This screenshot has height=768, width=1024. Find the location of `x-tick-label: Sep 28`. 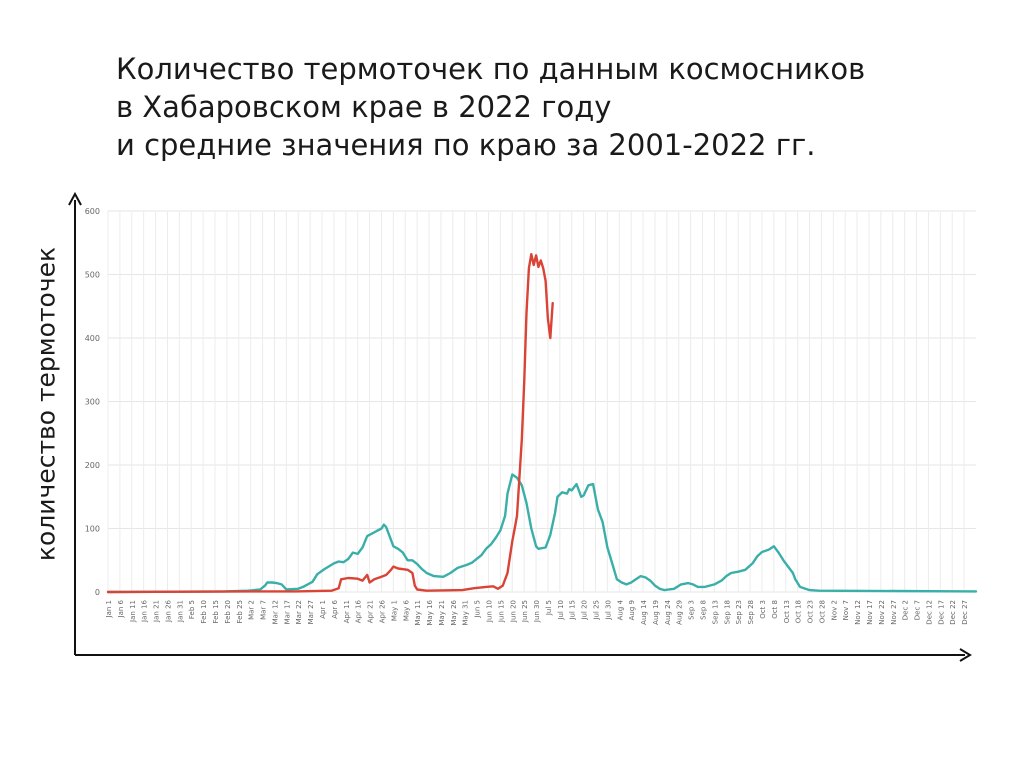

x-tick-label: Sep 28 is located at coordinates (751, 612).